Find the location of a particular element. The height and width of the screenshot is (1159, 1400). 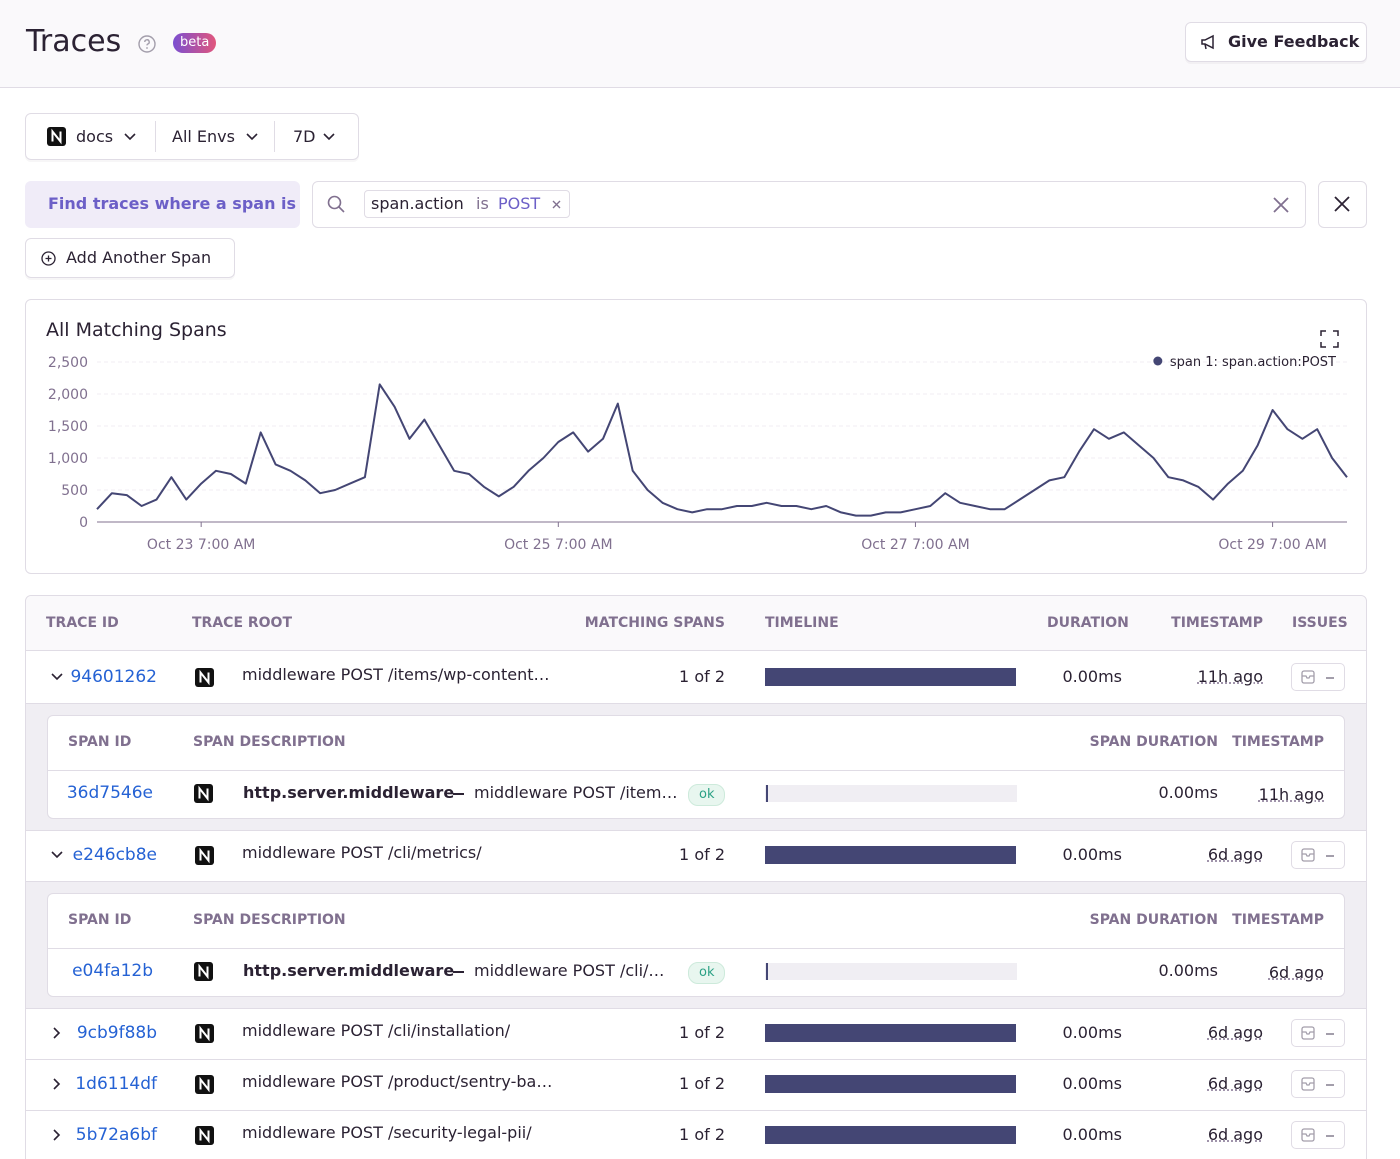

trace-id: 5b72a6bf is located at coordinates (116, 1135).